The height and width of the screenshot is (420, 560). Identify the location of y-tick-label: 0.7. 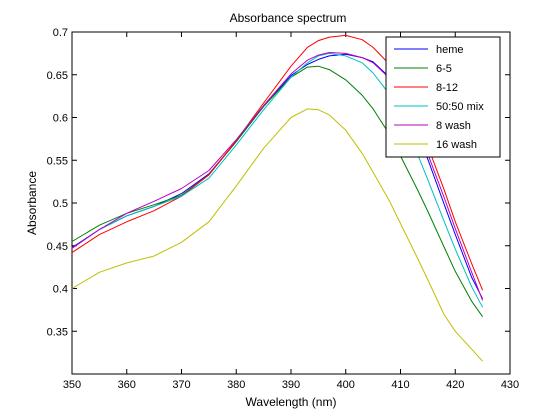
(60, 33).